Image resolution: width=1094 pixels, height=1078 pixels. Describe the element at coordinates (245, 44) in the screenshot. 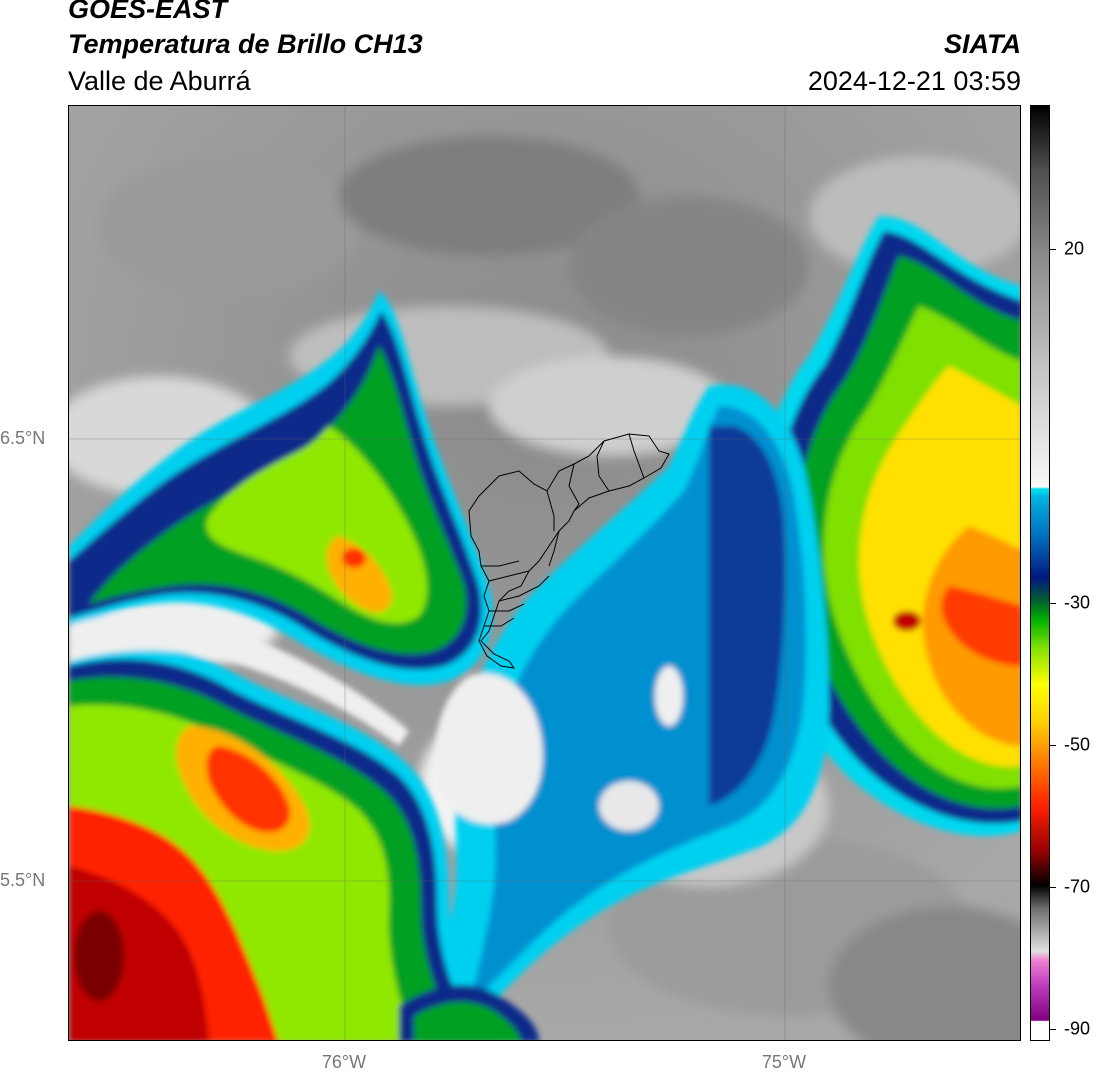

I see `product-title: Temperatura de Brillo CH13` at that location.